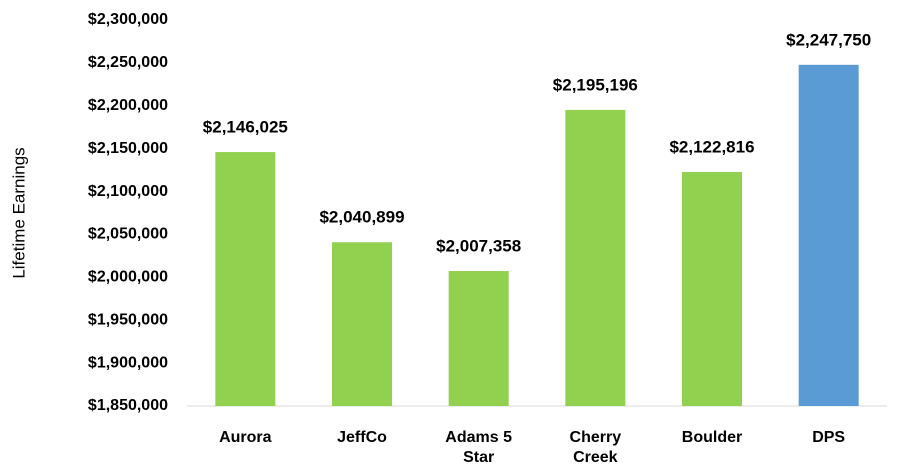  Describe the element at coordinates (711, 146) in the screenshot. I see `value-label: $2,122,816` at that location.